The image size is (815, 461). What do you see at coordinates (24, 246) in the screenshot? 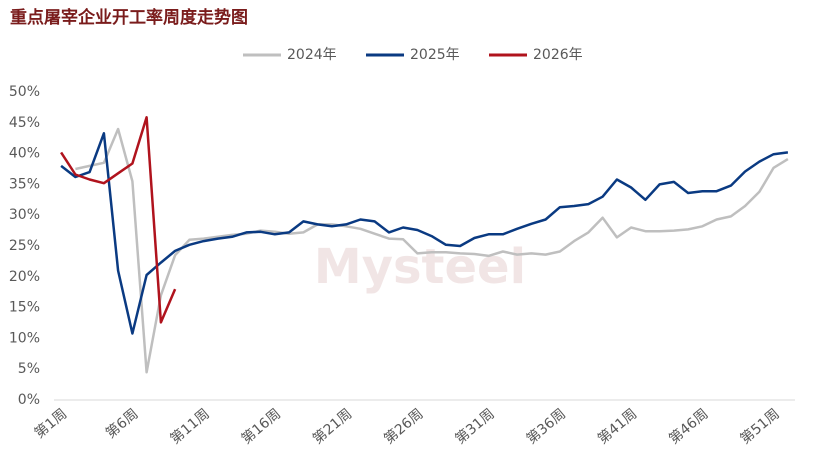
I see `y-tick-label: 25%` at bounding box center [24, 246].